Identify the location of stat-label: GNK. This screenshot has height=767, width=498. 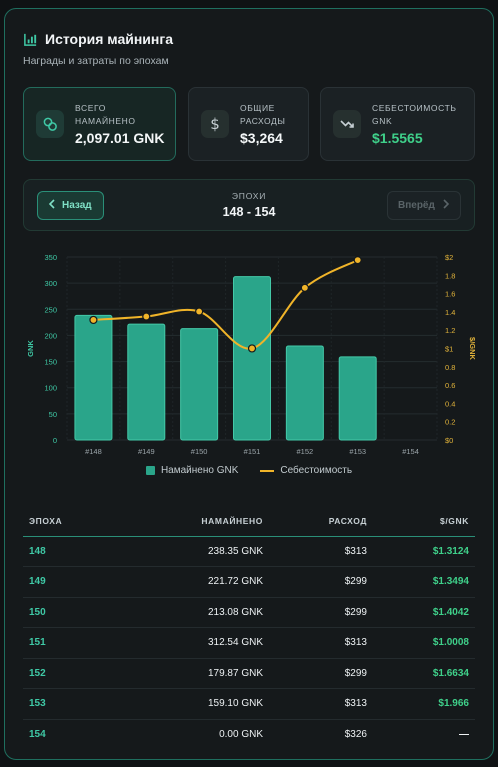
(382, 121).